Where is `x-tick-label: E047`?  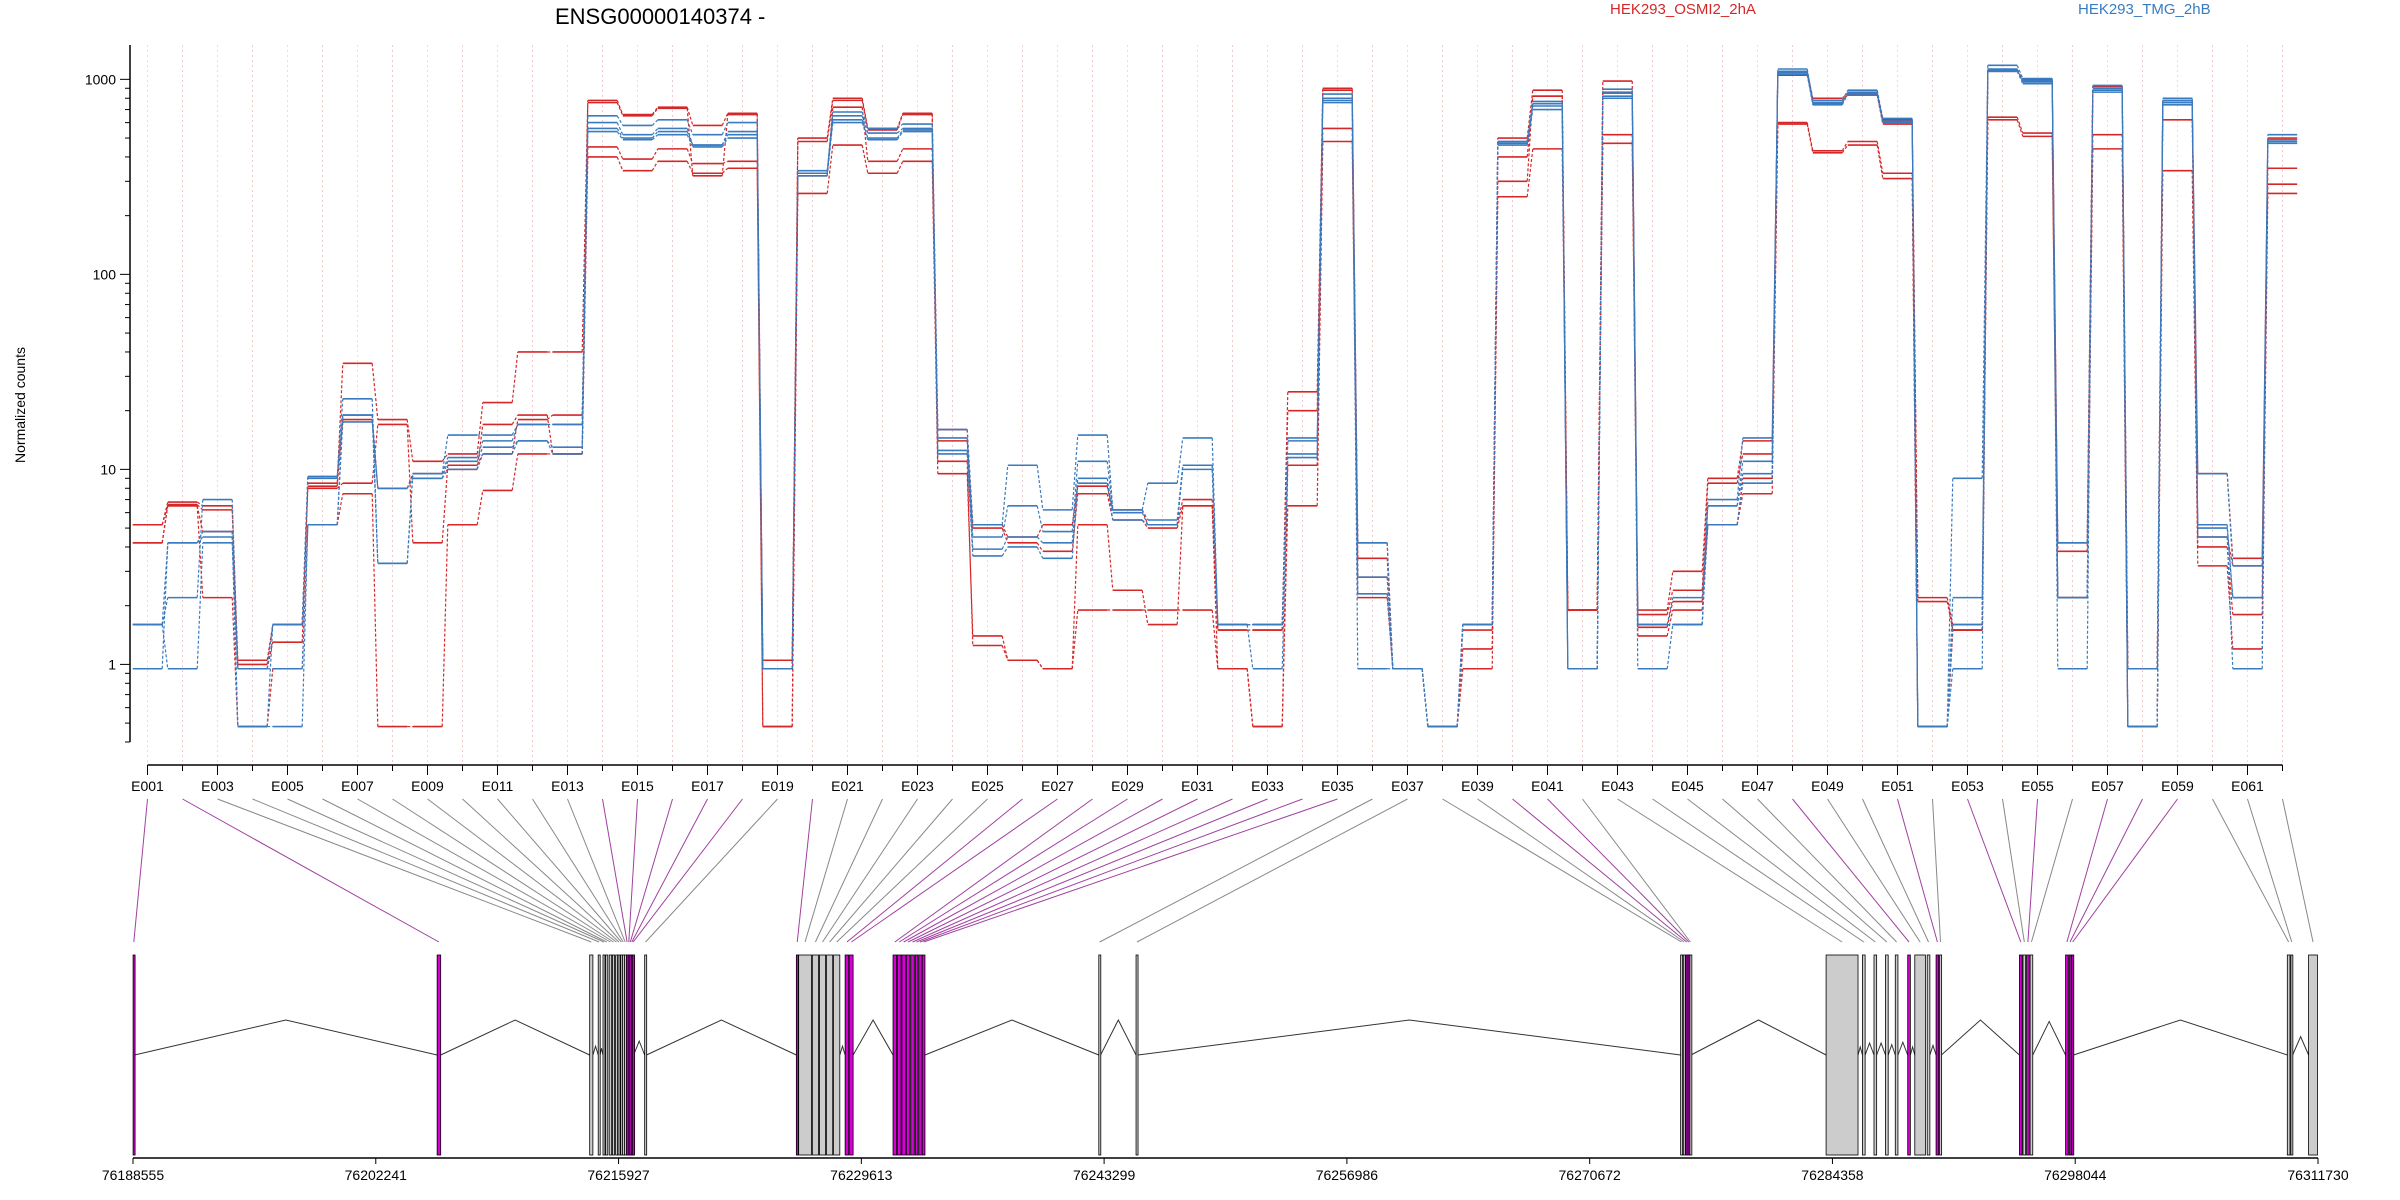 x-tick-label: E047 is located at coordinates (1757, 786).